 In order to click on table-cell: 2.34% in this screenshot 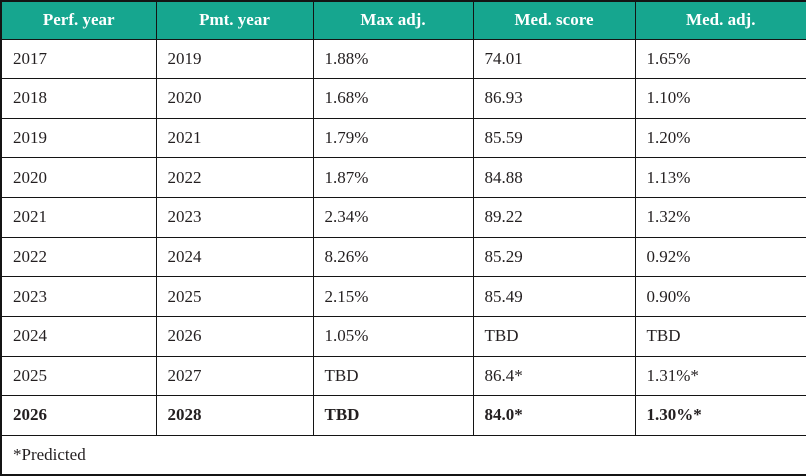, I will do `click(393, 217)`.